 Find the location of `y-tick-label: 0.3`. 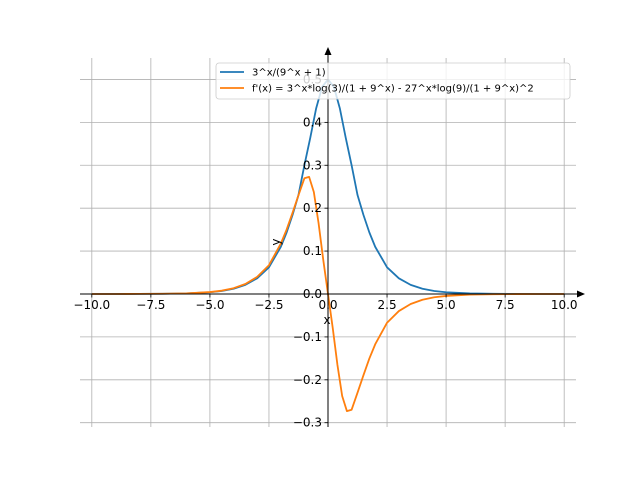

y-tick-label: 0.3 is located at coordinates (312, 165).